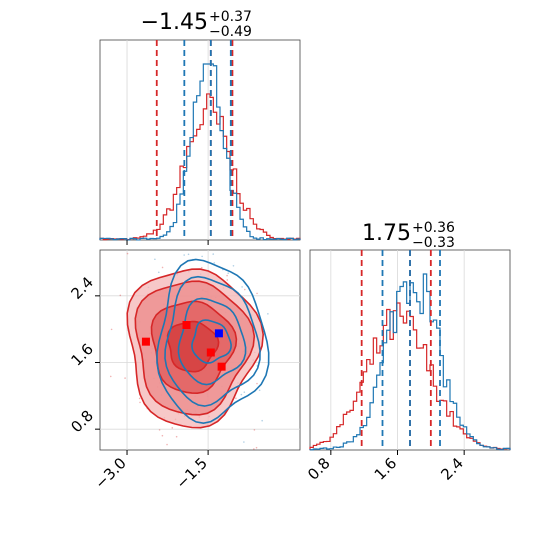 The image size is (550, 550). I want to click on title-param-0-minus: −0.49, so click(230, 32).